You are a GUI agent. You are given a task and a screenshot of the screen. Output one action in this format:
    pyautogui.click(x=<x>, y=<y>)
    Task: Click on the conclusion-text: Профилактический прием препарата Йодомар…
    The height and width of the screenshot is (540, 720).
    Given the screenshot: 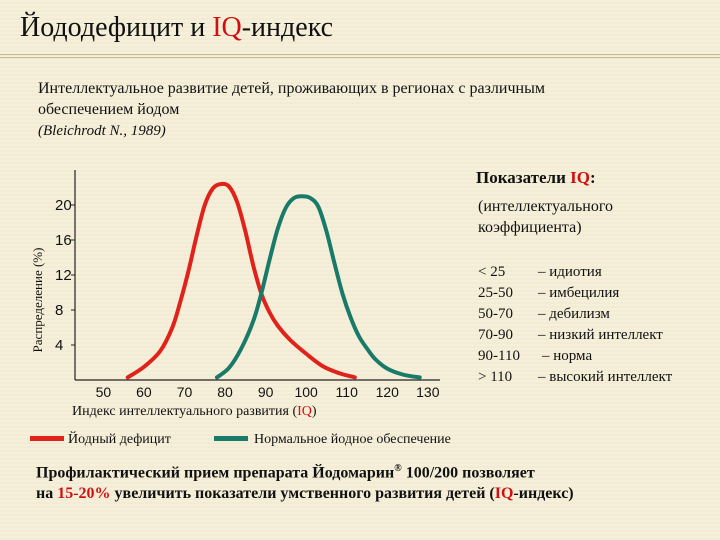 What is the action you would take?
    pyautogui.click(x=305, y=483)
    